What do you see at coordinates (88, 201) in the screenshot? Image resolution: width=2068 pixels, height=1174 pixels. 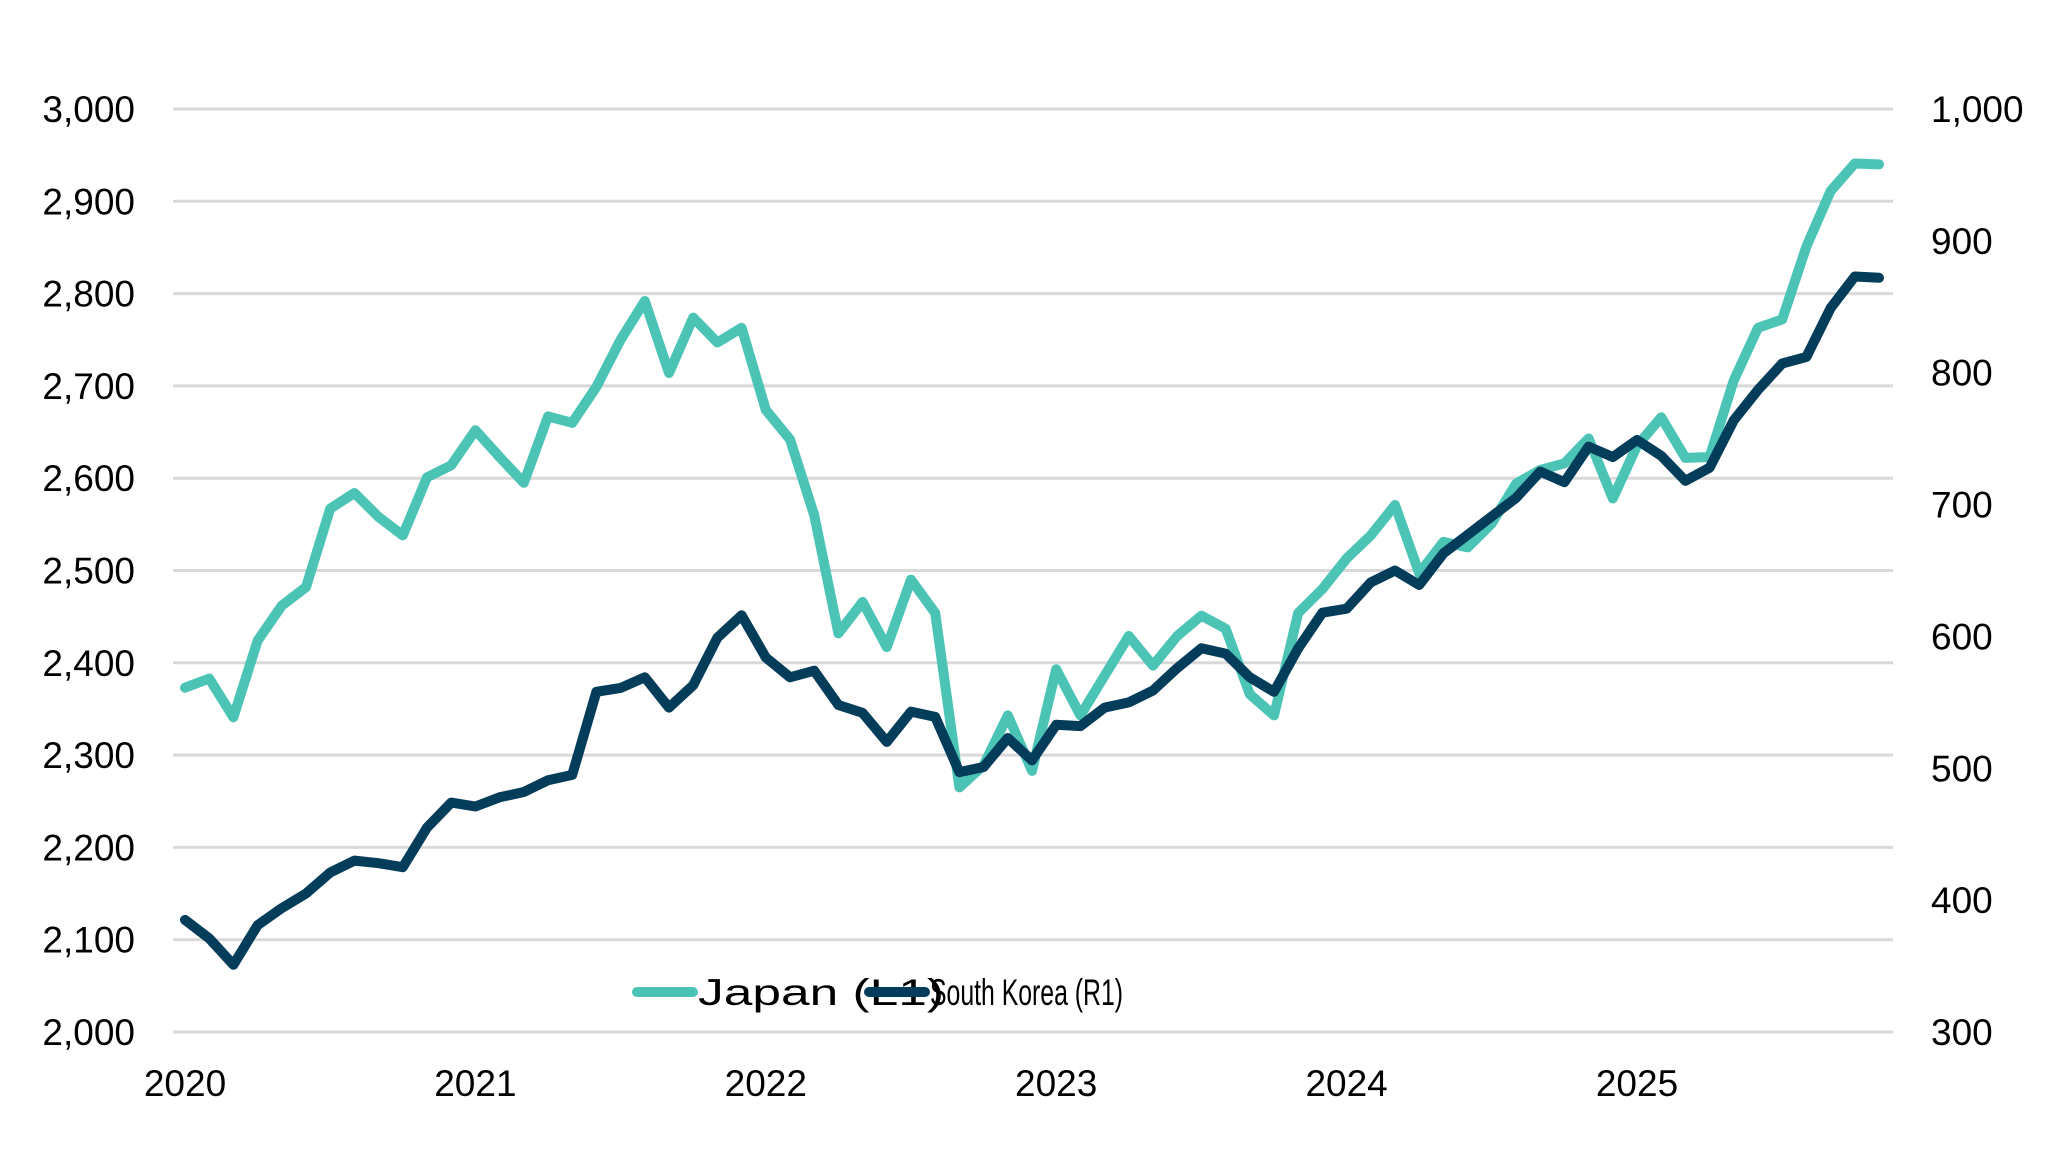 I see `left-axis-tick-label: 2,900` at bounding box center [88, 201].